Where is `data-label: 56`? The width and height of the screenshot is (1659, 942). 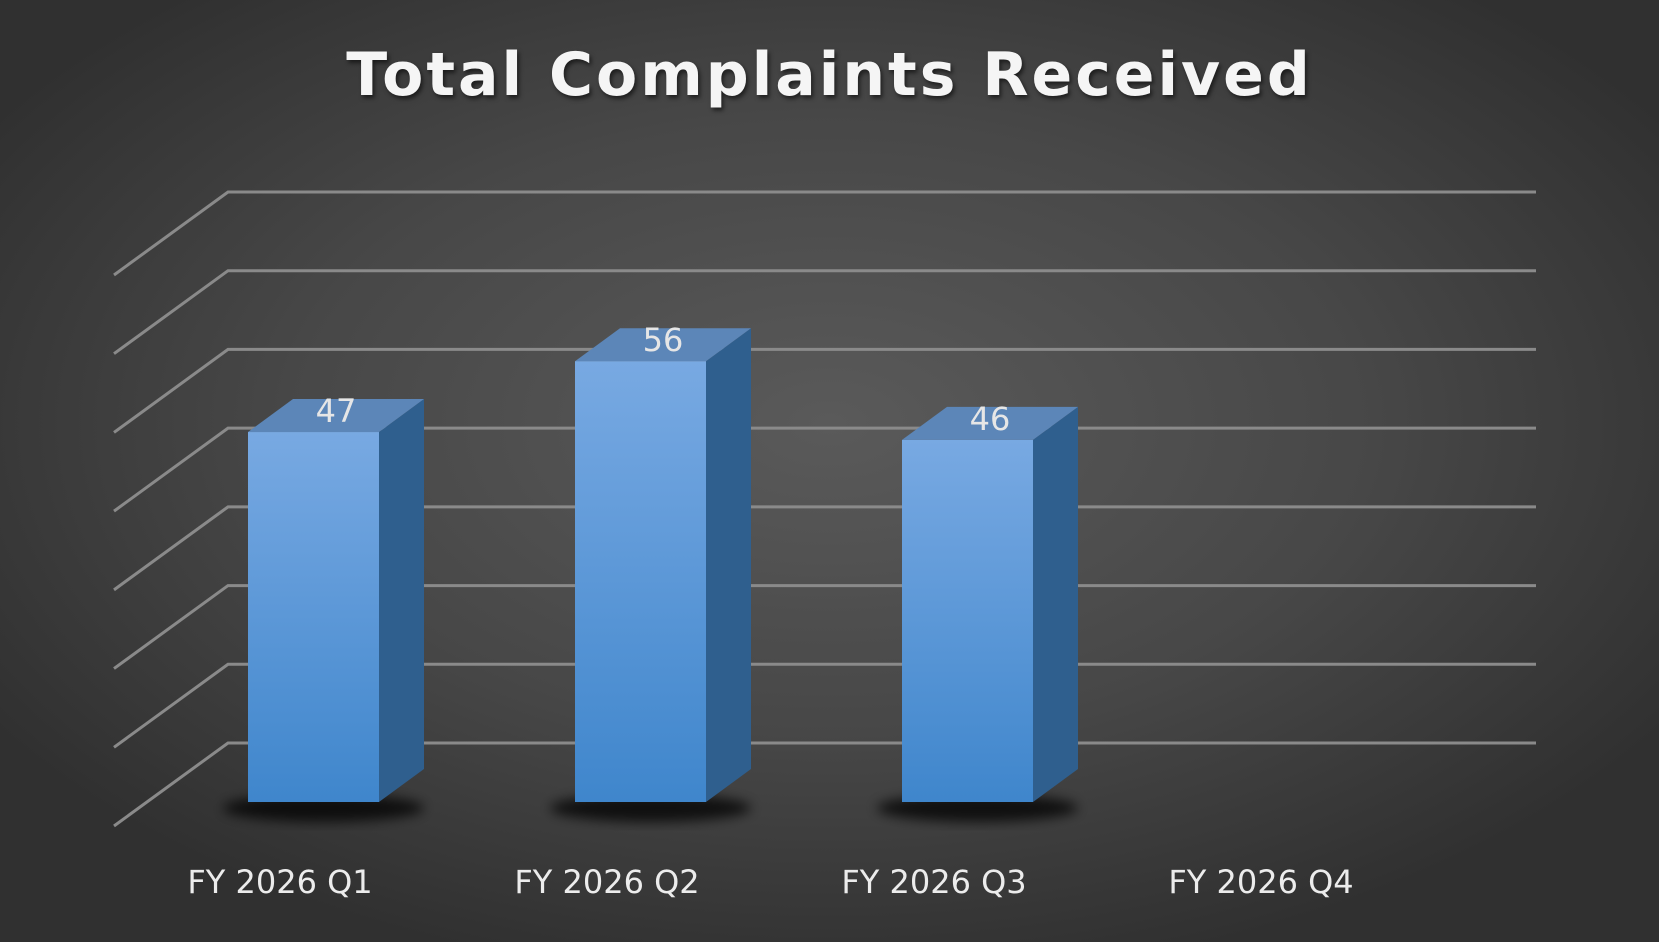 data-label: 56 is located at coordinates (663, 340).